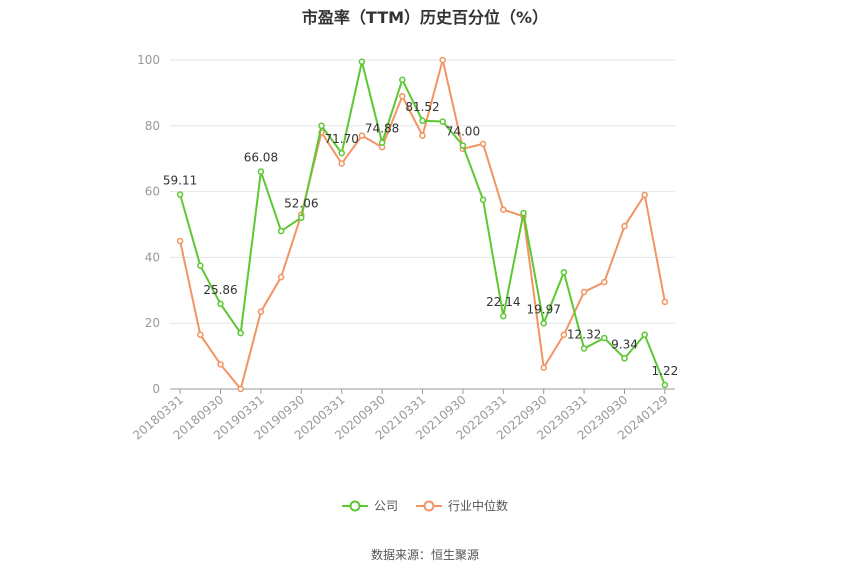  Describe the element at coordinates (624, 344) in the screenshot. I see `data-label: 9.34` at that location.